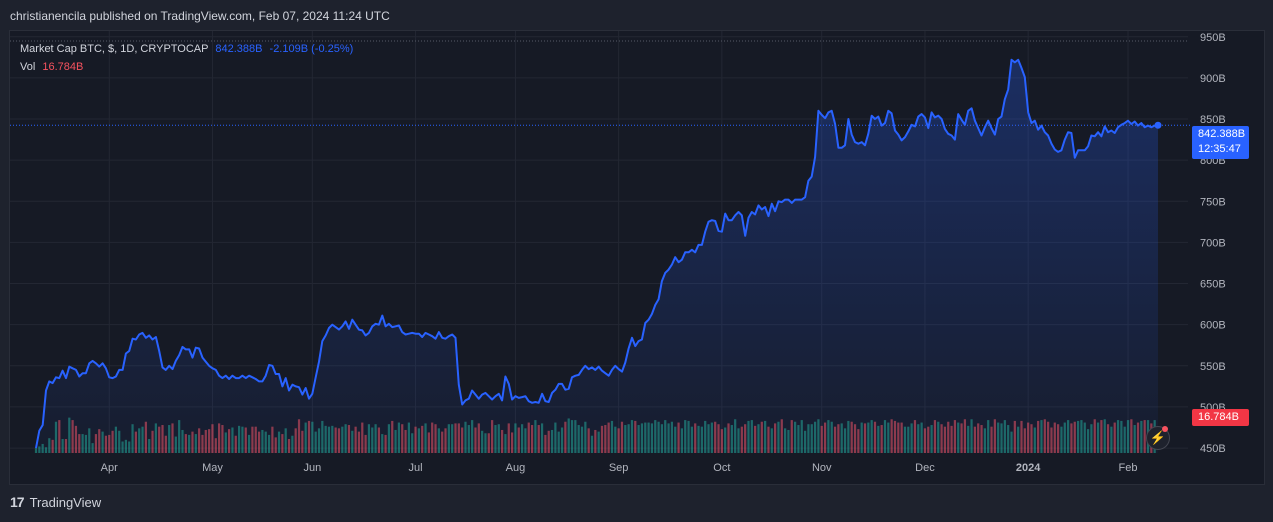 The width and height of the screenshot is (1273, 522). I want to click on last-price-value: 842.388B, so click(1222, 134).